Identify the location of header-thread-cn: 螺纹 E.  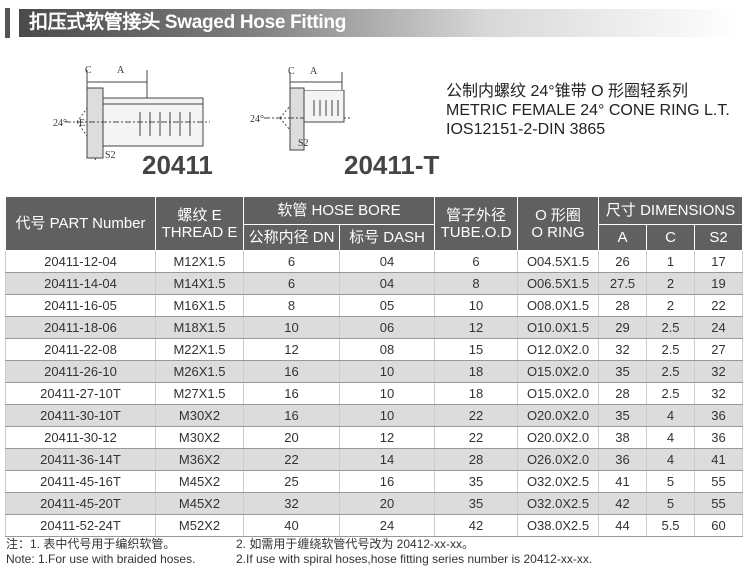
(199, 215).